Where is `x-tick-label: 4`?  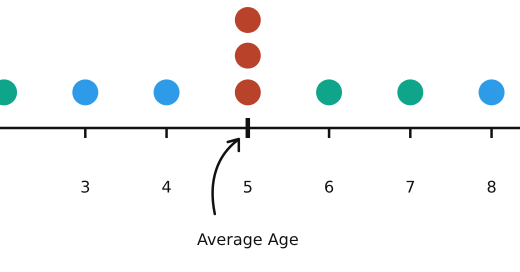 x-tick-label: 4 is located at coordinates (166, 186).